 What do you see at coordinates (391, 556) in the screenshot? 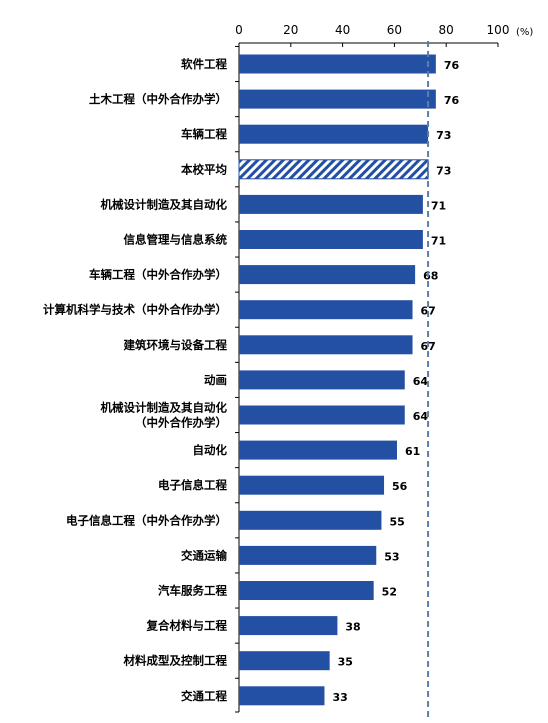
I see `value-label: 53` at bounding box center [391, 556].